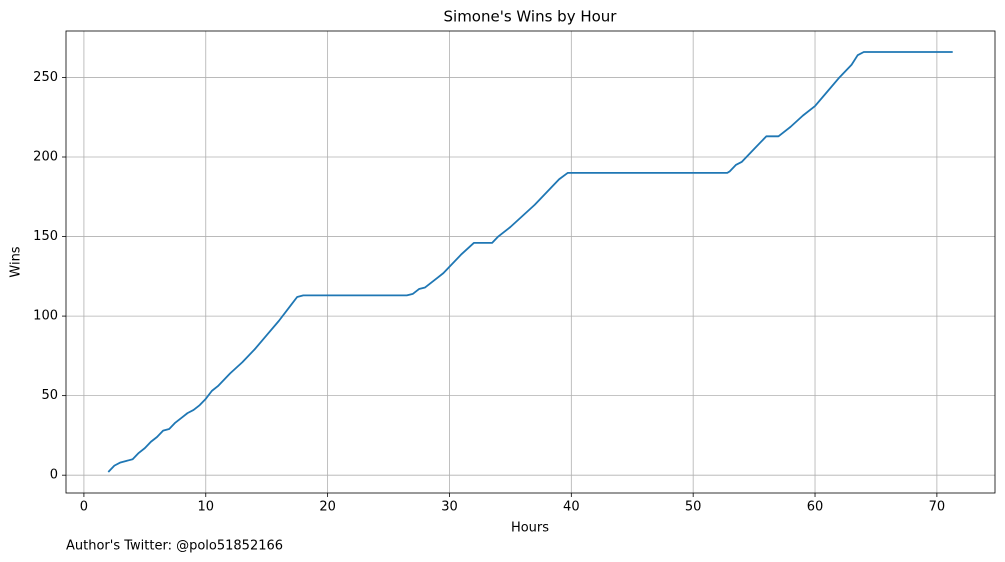 This screenshot has height=562, width=1005. Describe the element at coordinates (45, 77) in the screenshot. I see `y-tick-label: 250` at that location.